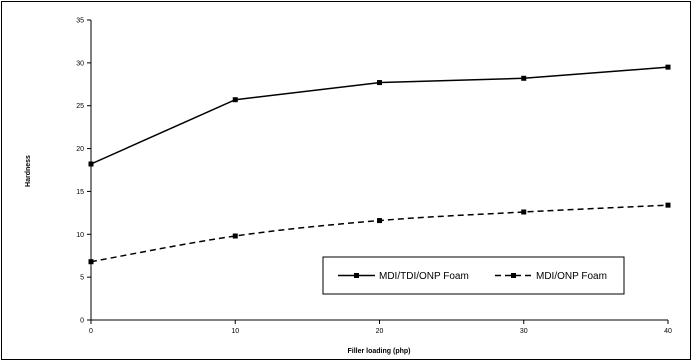 The image size is (692, 361). I want to click on x-axis-title: Filler loading (php), so click(379, 351).